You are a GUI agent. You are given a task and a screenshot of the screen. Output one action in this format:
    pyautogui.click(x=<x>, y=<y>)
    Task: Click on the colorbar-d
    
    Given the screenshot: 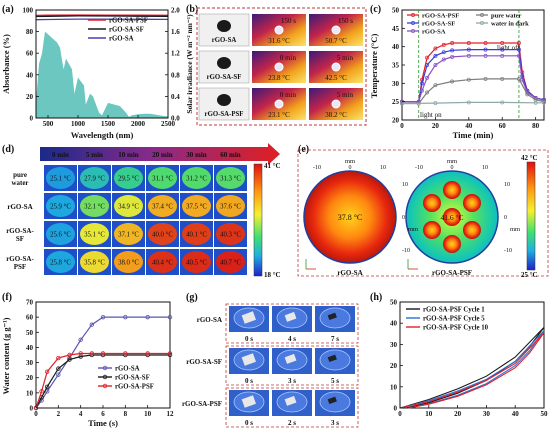 What is the action you would take?
    pyautogui.click(x=258, y=220)
    